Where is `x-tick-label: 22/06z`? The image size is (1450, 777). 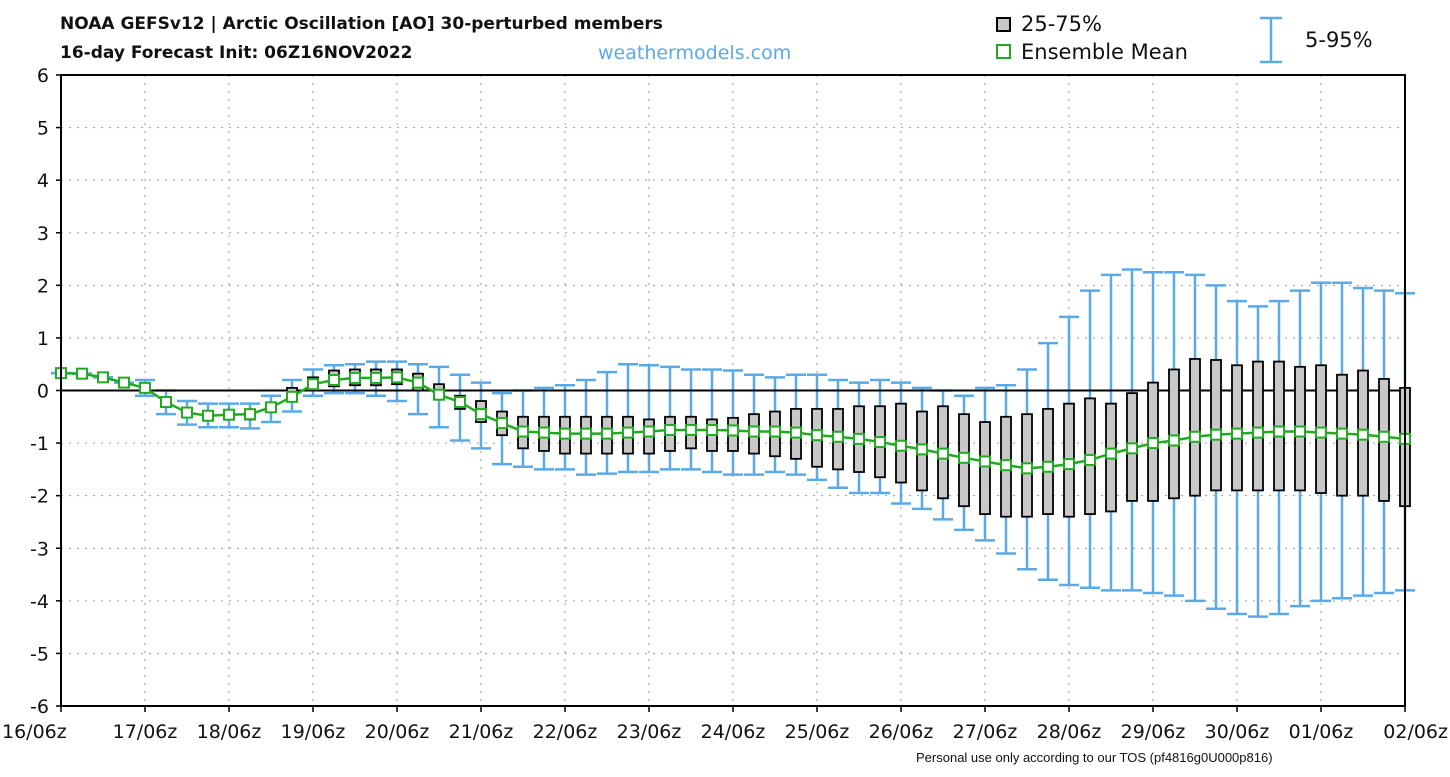
x-tick-label: 22/06z is located at coordinates (565, 732).